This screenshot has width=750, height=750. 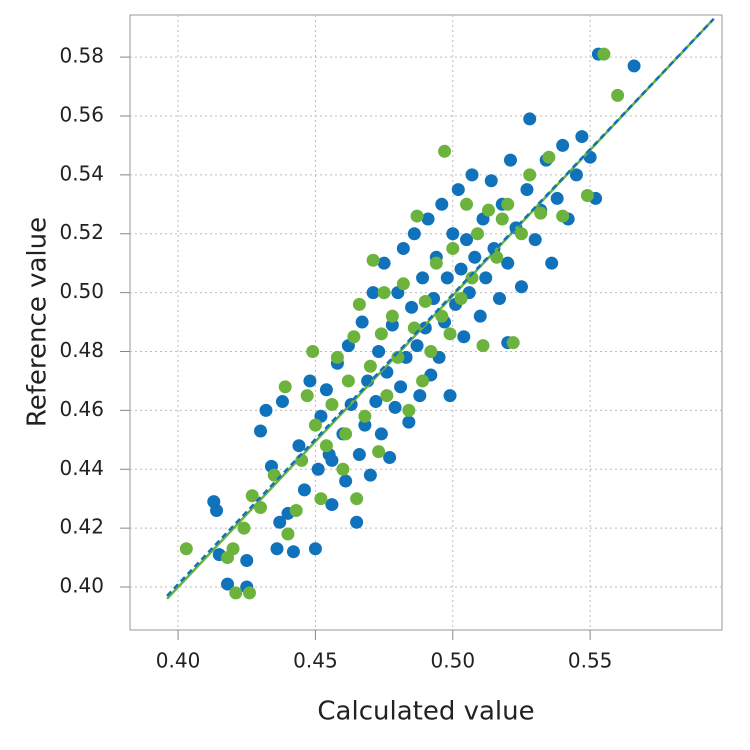 I want to click on y-tick-label: 0.42, so click(x=81, y=527).